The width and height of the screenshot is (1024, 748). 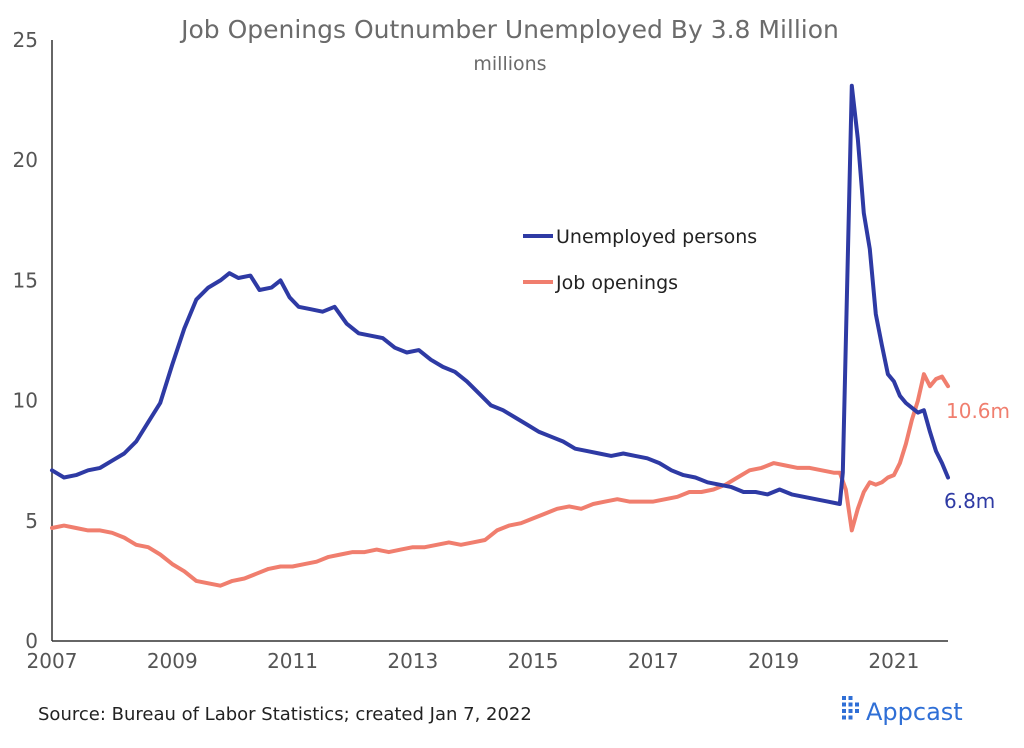 I want to click on legend-label-openings: Job openings, so click(x=616, y=283).